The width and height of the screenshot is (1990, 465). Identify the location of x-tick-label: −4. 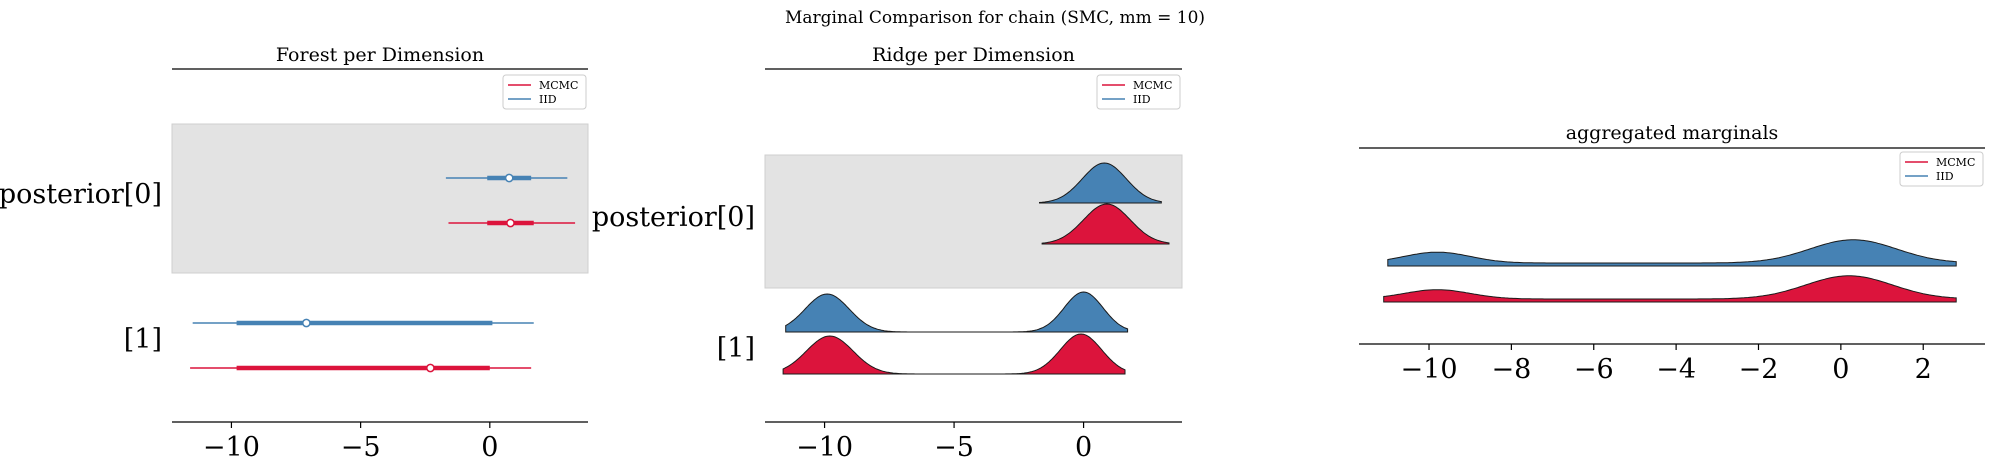
(1676, 369).